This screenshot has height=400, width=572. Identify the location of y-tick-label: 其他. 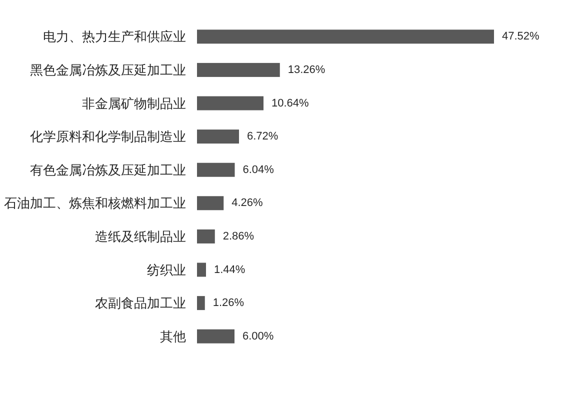
(173, 336).